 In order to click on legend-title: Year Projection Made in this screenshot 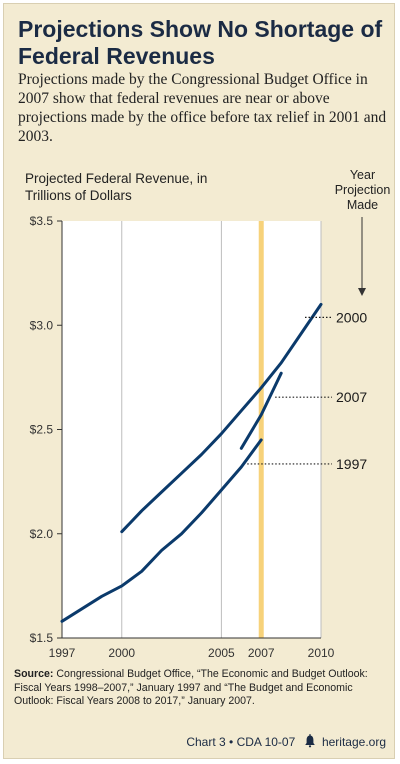, I will do `click(362, 190)`.